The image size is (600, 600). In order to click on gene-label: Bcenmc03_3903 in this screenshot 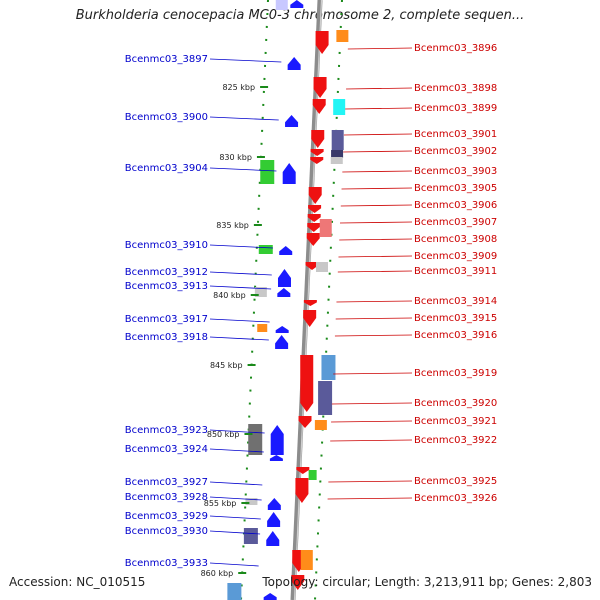, I will do `click(455, 171)`.